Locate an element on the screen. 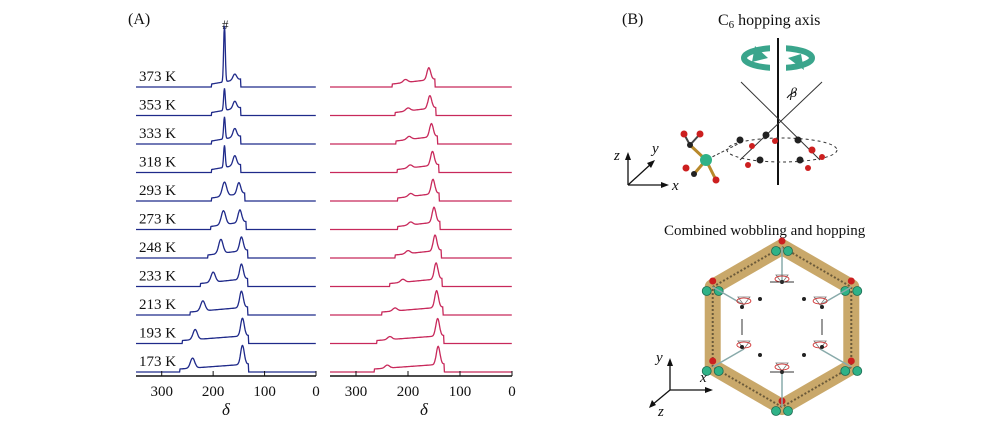 The image size is (1000, 429). temperature-label: 318 K is located at coordinates (157, 163).